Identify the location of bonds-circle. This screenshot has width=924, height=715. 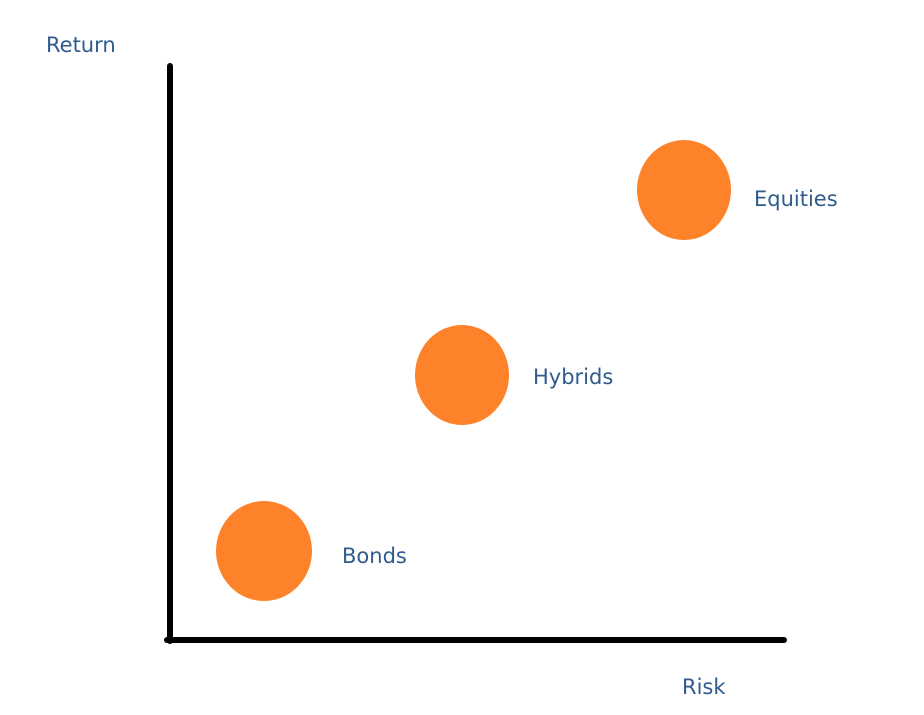
(264, 551).